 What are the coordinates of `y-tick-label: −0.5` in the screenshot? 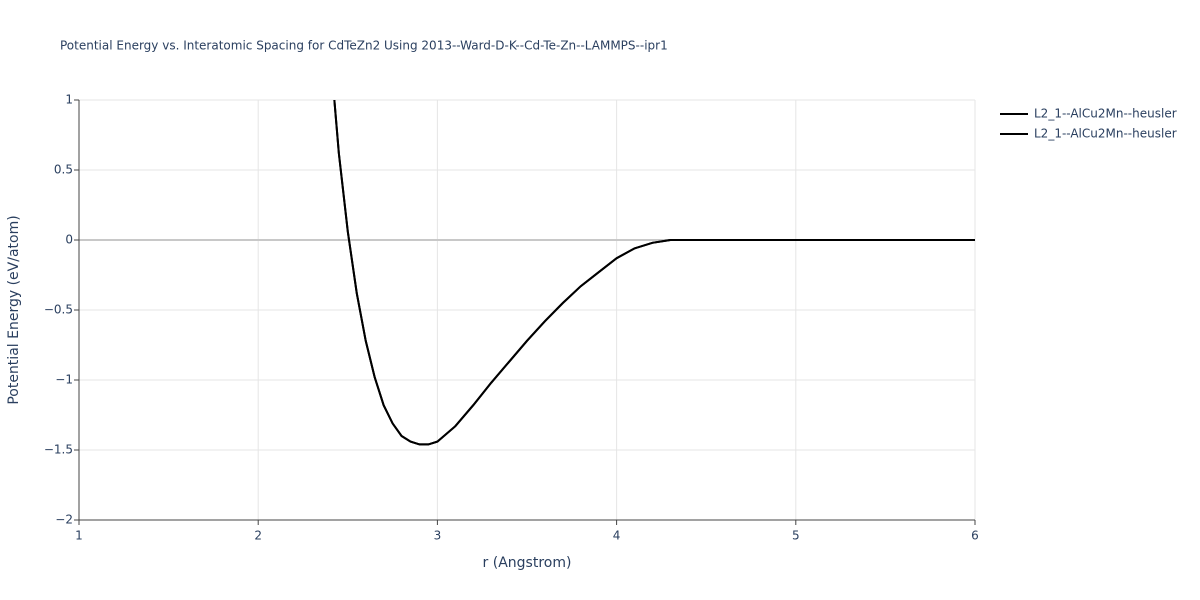 It's located at (58, 310).